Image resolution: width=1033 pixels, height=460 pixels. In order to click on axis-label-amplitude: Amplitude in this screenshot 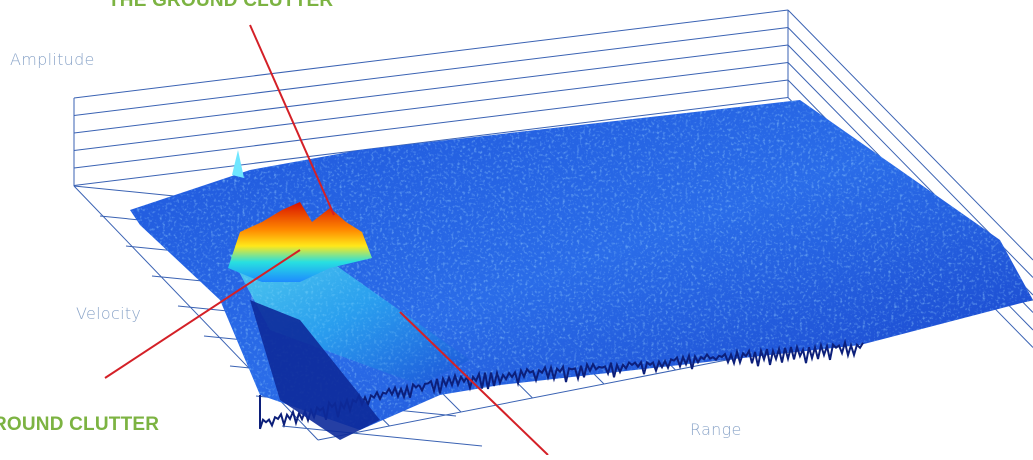, I will do `click(52, 59)`.